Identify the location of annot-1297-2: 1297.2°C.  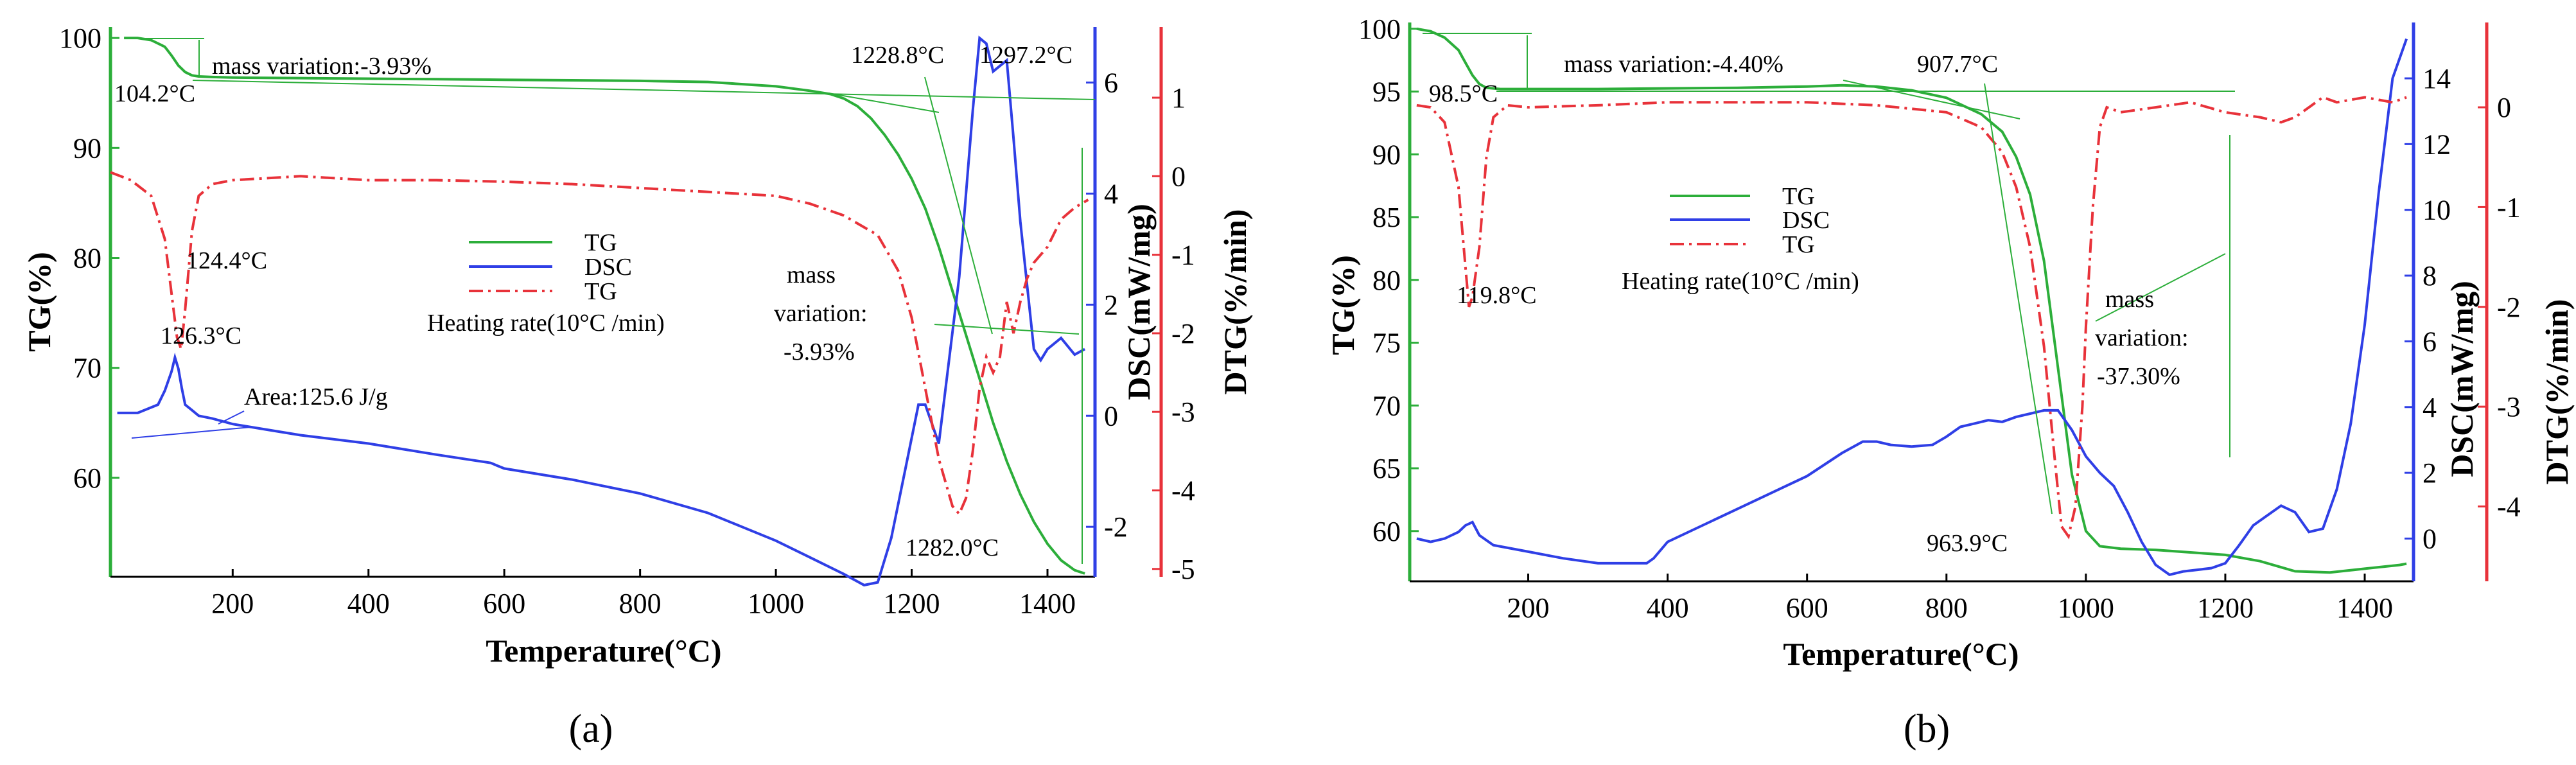
(1026, 55).